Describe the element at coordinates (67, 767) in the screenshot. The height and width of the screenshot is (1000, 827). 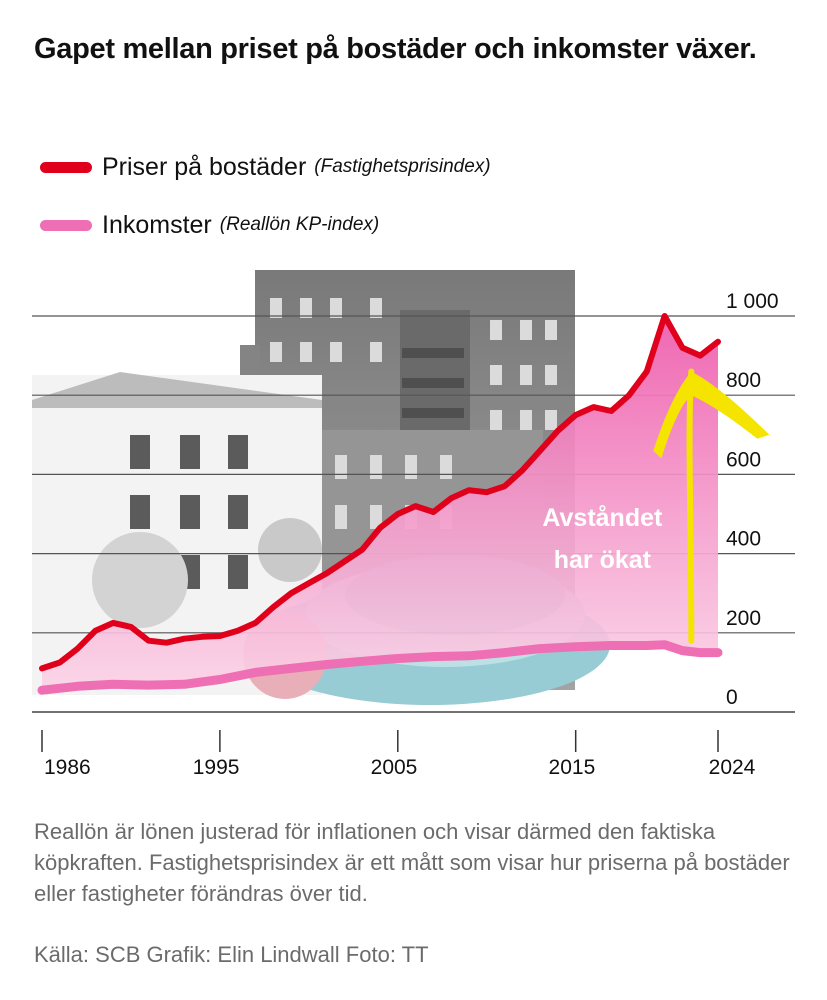
I see `x-tick-label: 1986` at that location.